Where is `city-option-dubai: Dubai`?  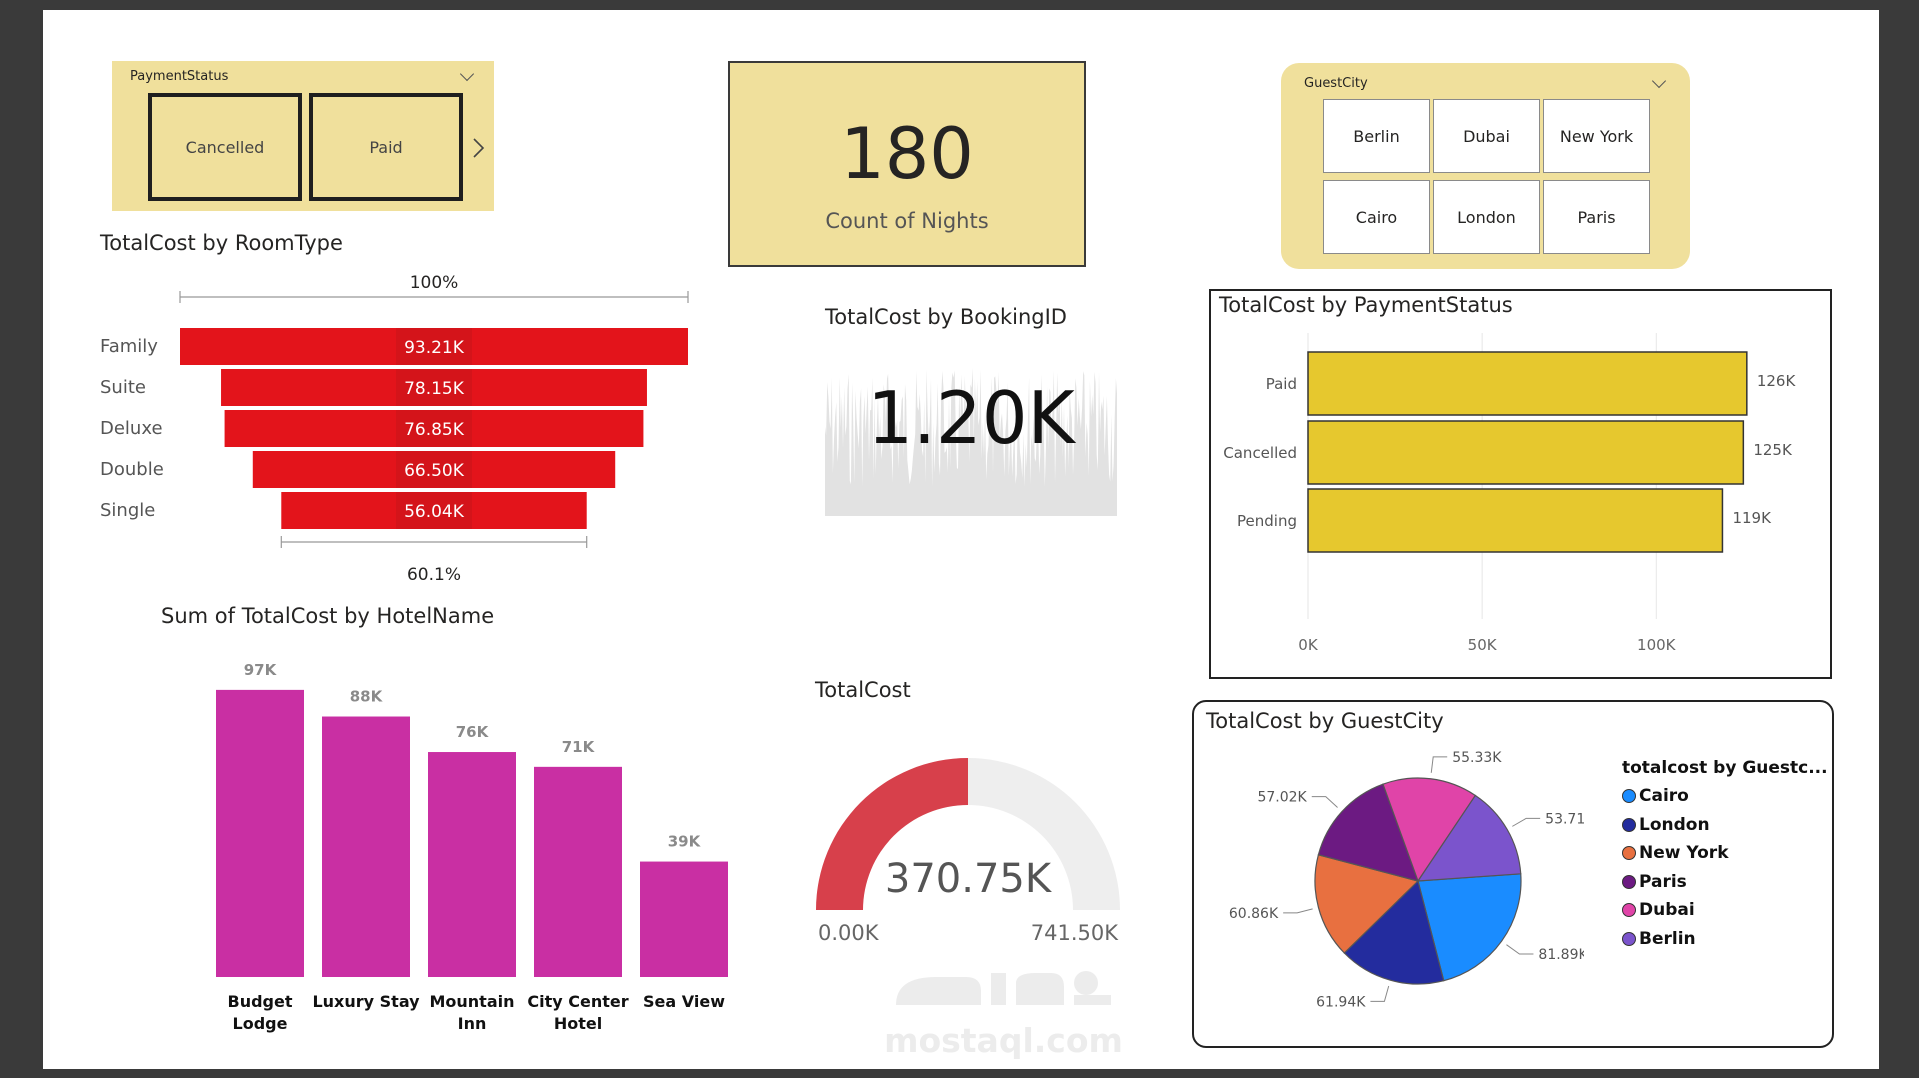 city-option-dubai: Dubai is located at coordinates (1486, 136).